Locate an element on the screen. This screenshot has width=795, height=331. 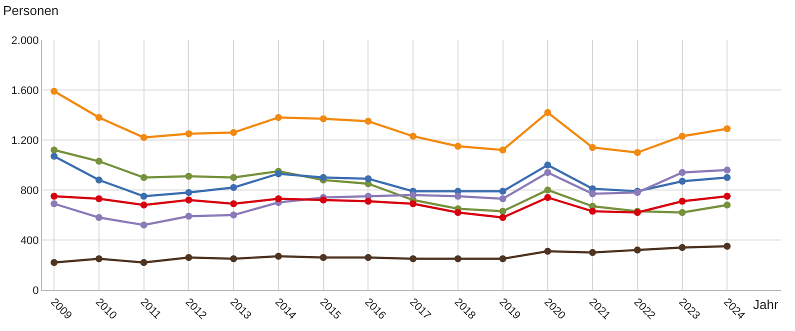
y-tick-label: 1.600 is located at coordinates (25, 90).